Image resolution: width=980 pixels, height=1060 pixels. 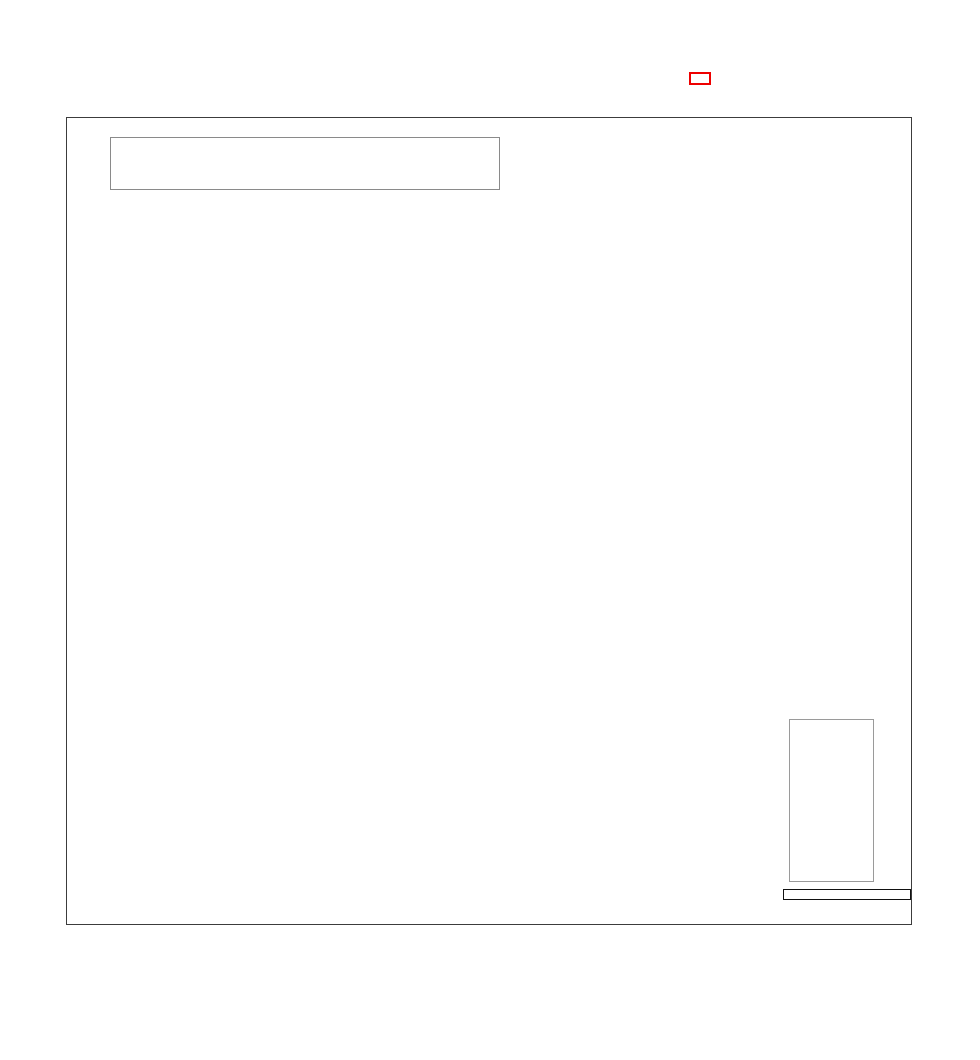 I want to click on scale-bar, so click(x=847, y=906).